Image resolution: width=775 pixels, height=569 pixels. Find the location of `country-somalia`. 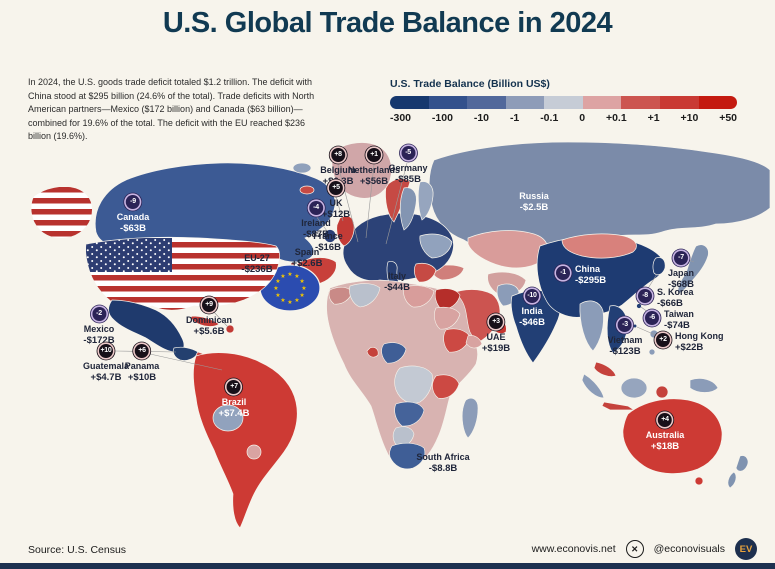

country-somalia is located at coordinates (474, 342).